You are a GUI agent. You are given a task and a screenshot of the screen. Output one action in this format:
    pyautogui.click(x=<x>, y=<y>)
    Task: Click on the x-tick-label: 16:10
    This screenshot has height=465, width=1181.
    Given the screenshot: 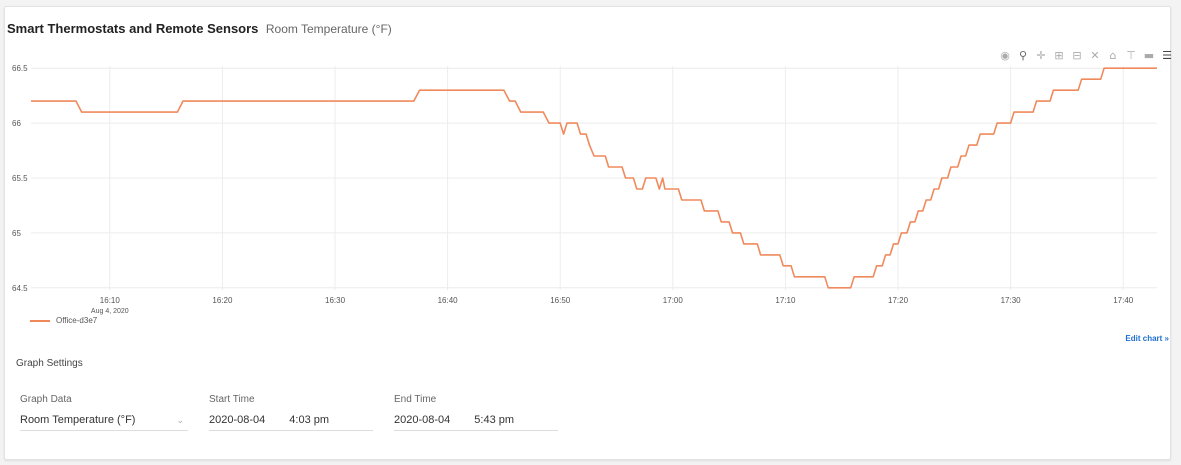 What is the action you would take?
    pyautogui.click(x=110, y=300)
    